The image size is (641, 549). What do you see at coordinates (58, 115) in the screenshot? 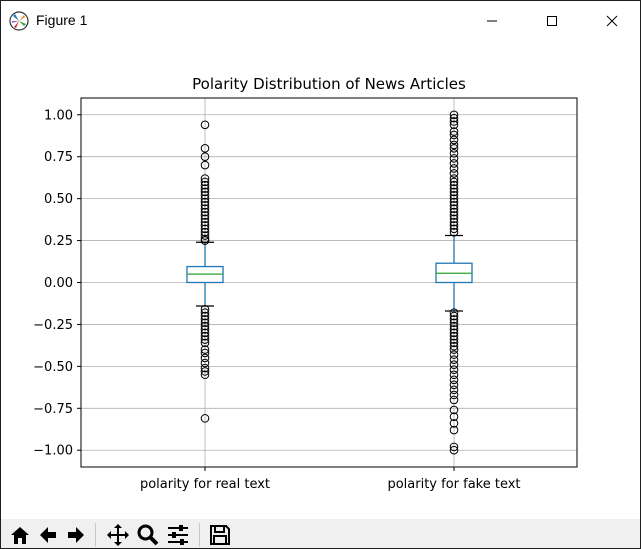
I see `y-tick-label: 1.00` at bounding box center [58, 115].